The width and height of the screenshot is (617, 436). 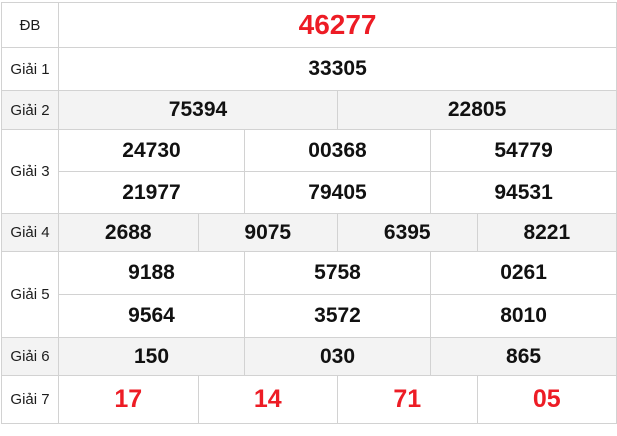 I want to click on prize-number-prize-7-2: 14, so click(x=267, y=399).